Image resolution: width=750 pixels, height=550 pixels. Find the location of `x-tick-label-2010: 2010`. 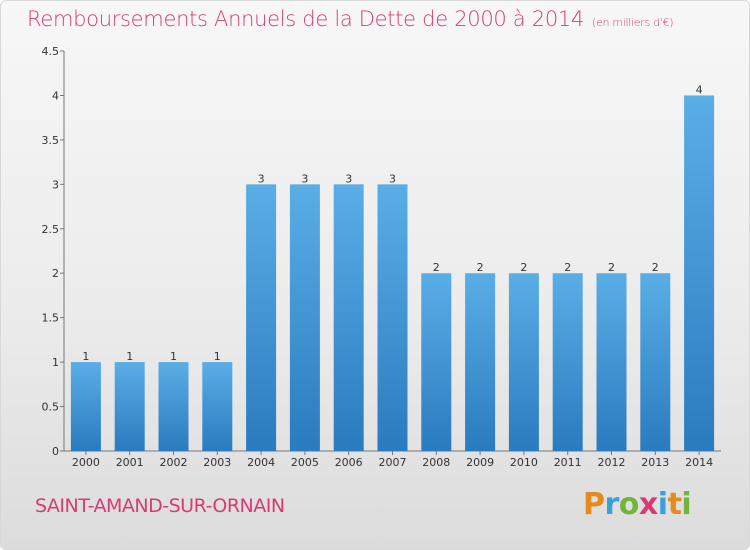

x-tick-label-2010: 2010 is located at coordinates (524, 462).